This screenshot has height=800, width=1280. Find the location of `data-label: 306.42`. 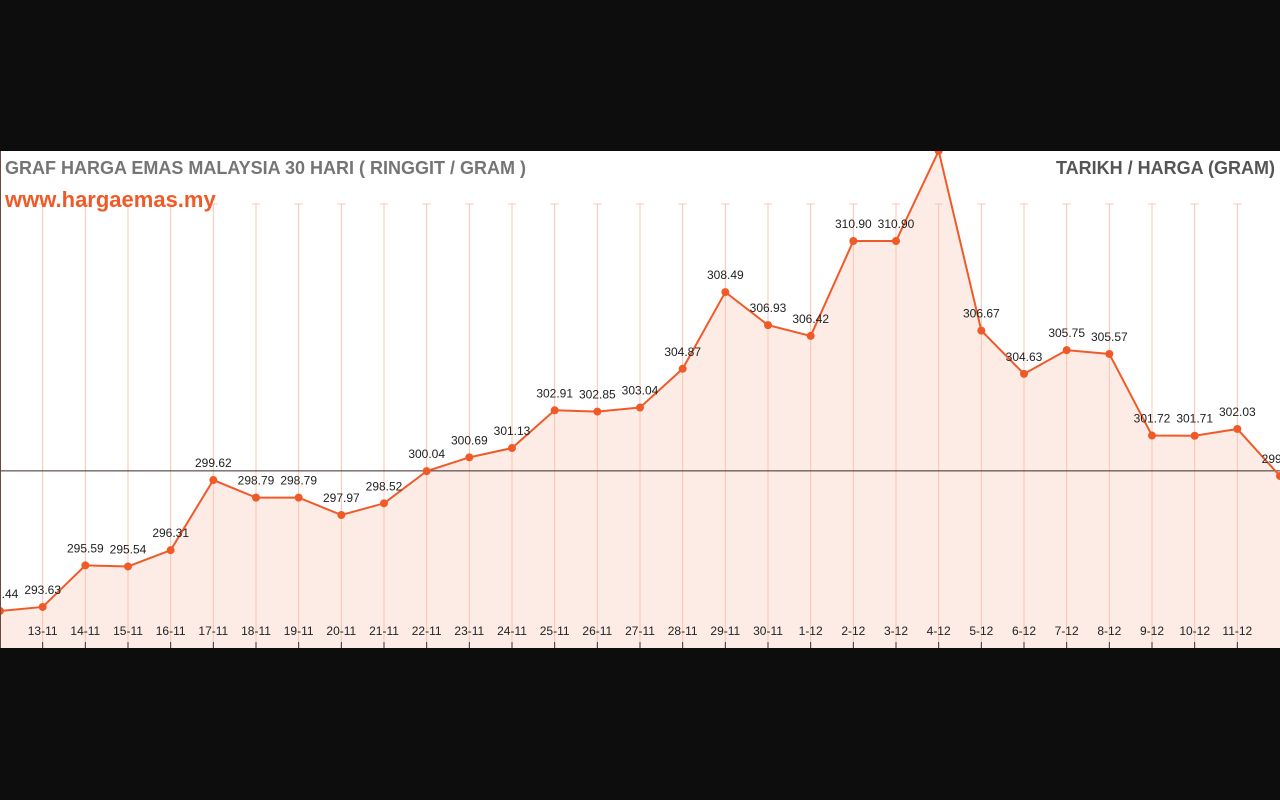

data-label: 306.42 is located at coordinates (810, 319).